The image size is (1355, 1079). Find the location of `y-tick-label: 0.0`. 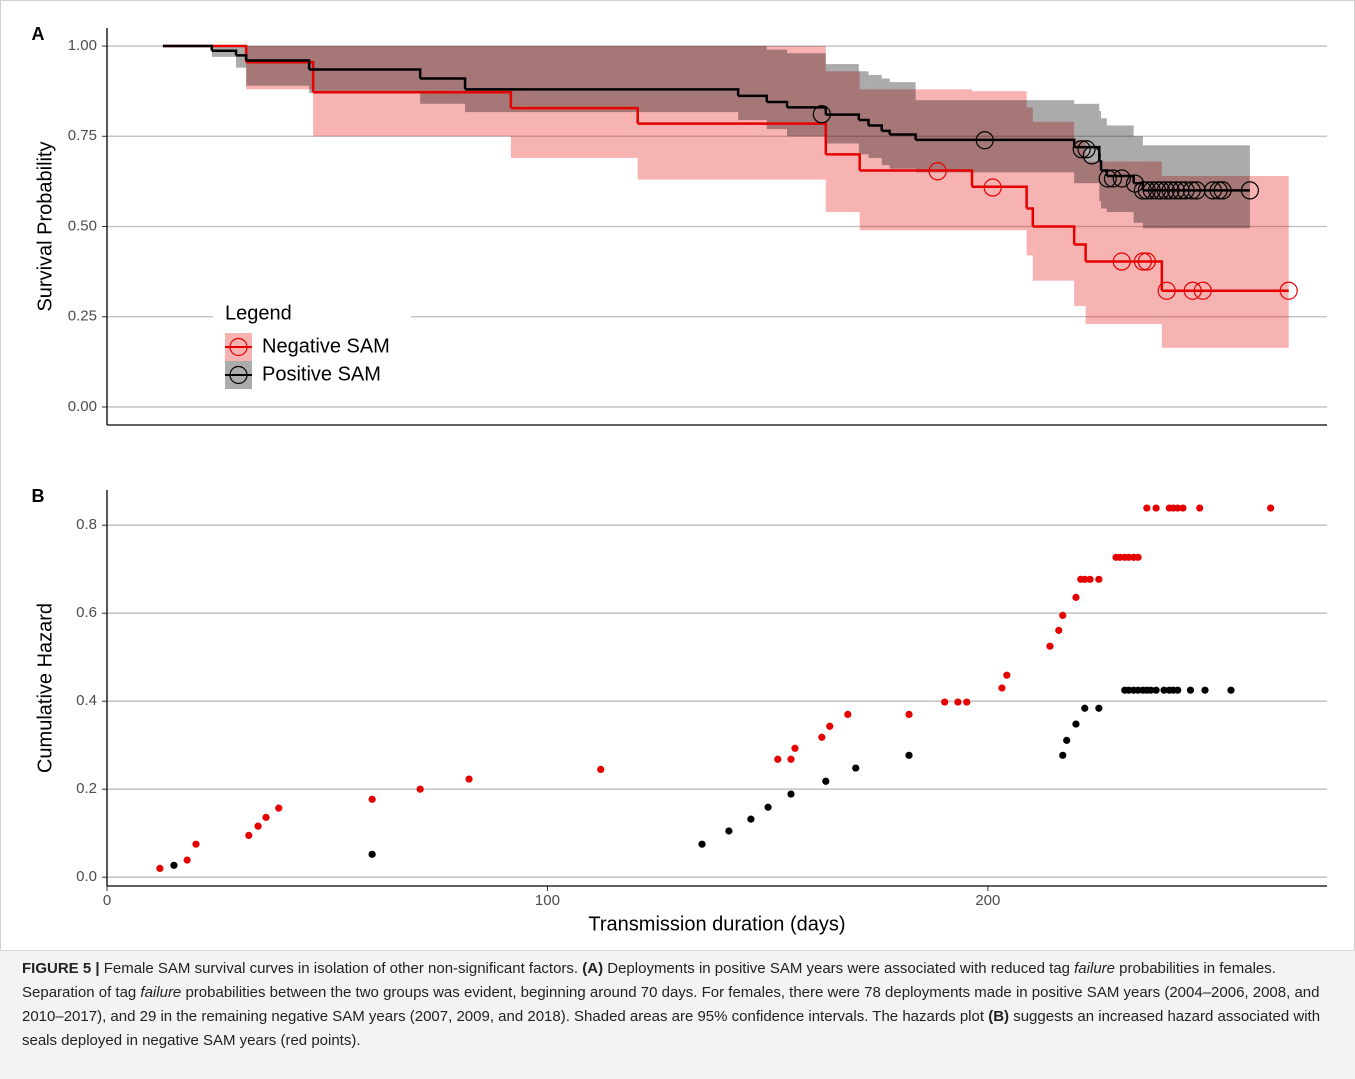

y-tick-label: 0.0 is located at coordinates (86, 876).